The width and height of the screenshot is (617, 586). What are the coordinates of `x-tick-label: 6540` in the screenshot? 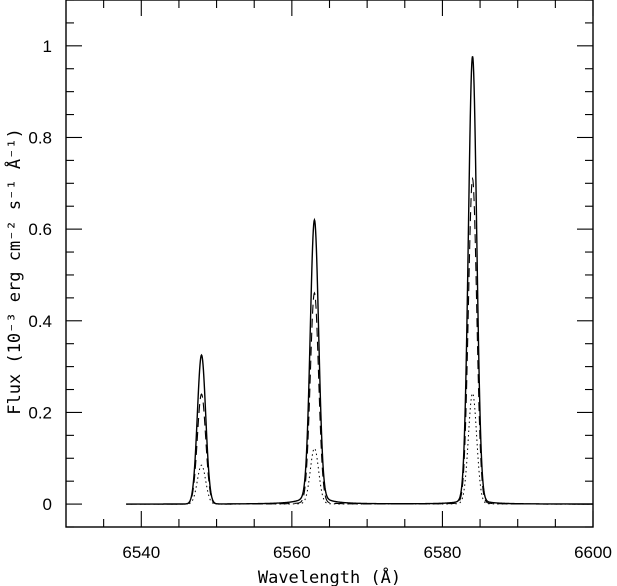 It's located at (141, 552).